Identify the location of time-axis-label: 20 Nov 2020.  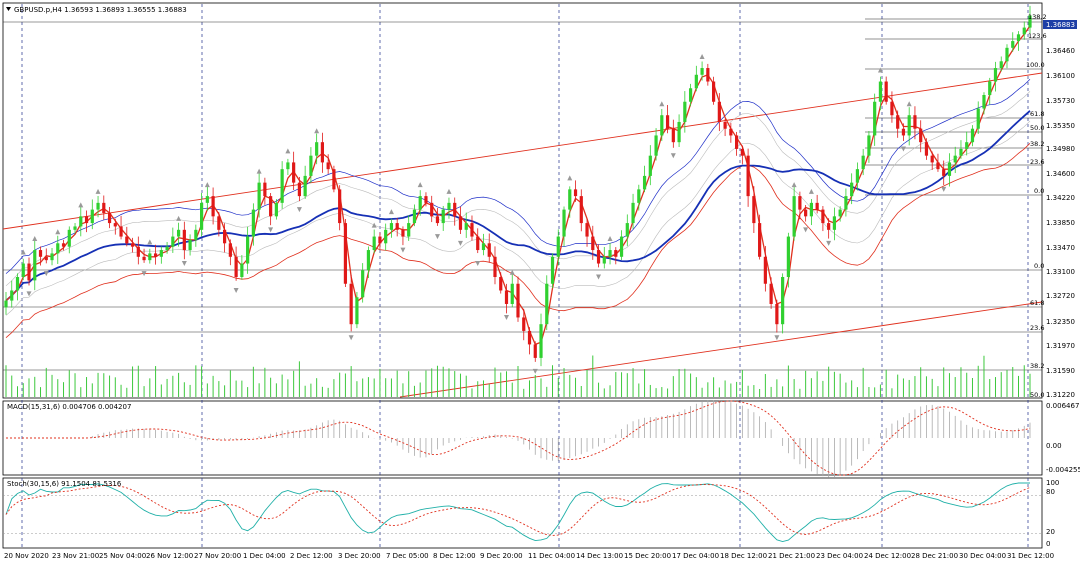
(26, 556).